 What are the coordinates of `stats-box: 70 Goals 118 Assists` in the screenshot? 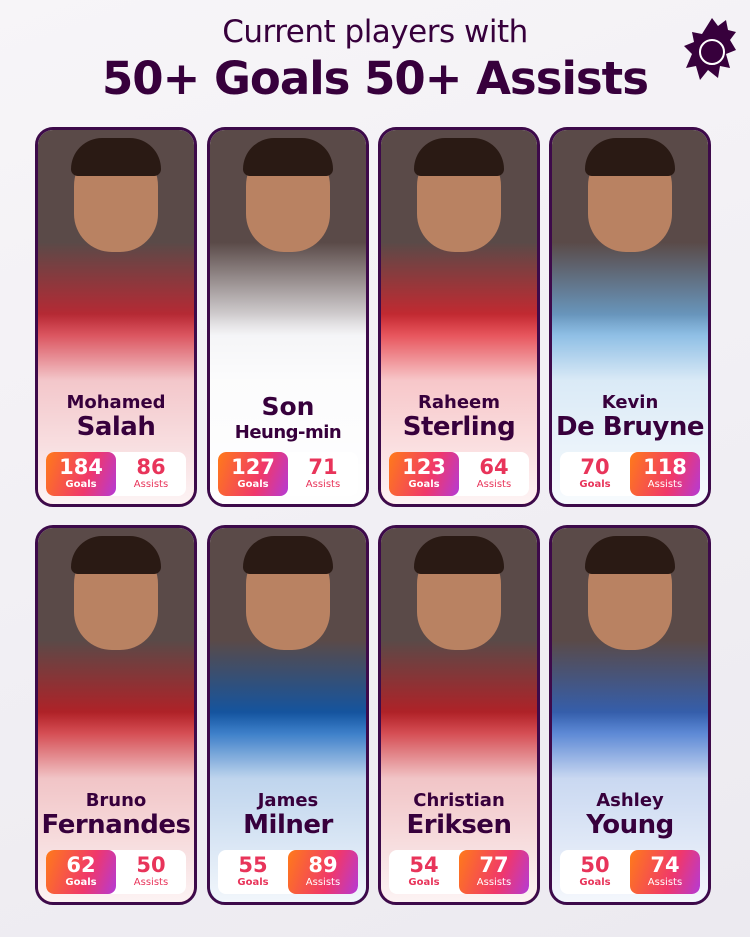 It's located at (630, 474).